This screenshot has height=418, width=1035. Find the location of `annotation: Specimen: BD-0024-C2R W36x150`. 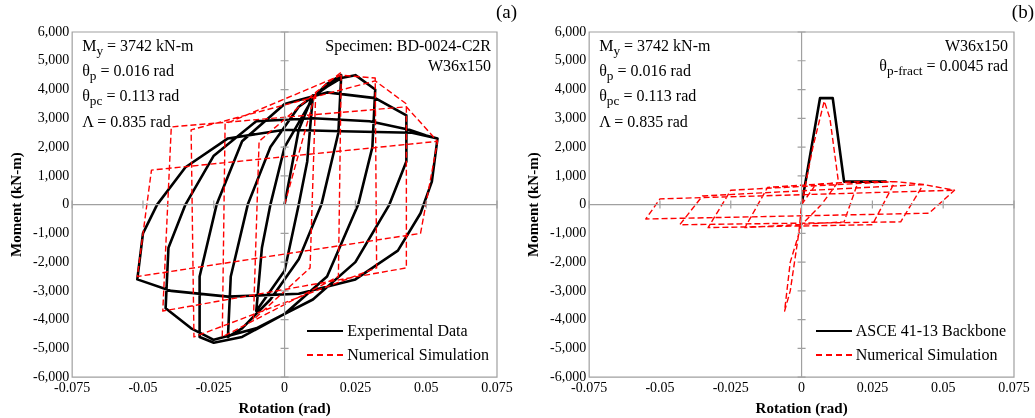

annotation: Specimen: BD-0024-C2R W36x150 is located at coordinates (408, 56).